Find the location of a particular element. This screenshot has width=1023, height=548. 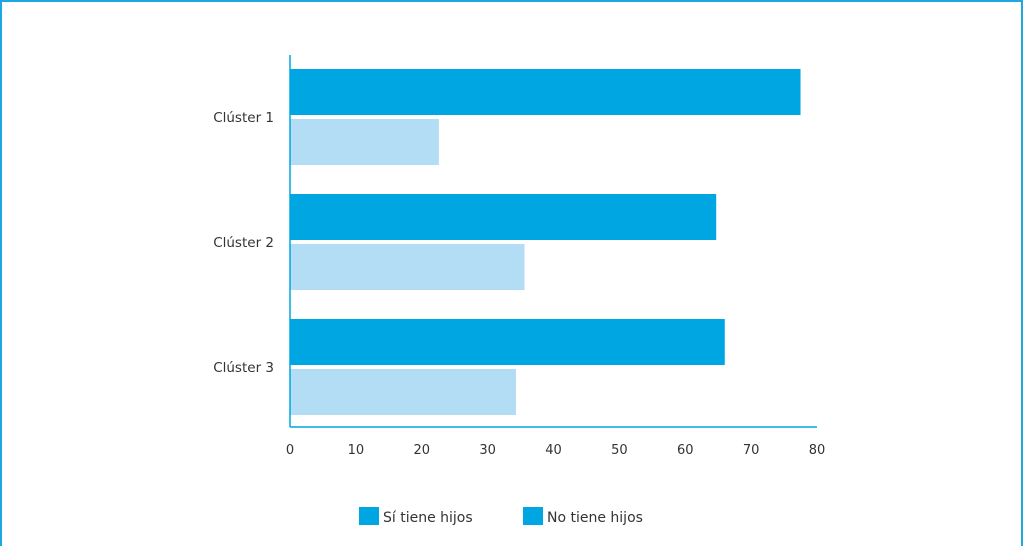

legend: Sí tiene hijos No tiene hijos is located at coordinates (501, 516).